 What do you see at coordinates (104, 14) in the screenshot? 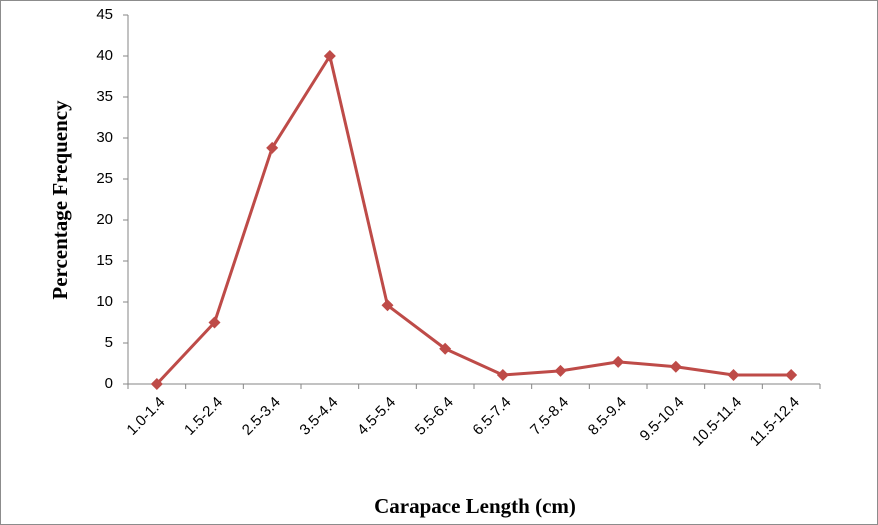
I see `y-tick-label: 45` at bounding box center [104, 14].